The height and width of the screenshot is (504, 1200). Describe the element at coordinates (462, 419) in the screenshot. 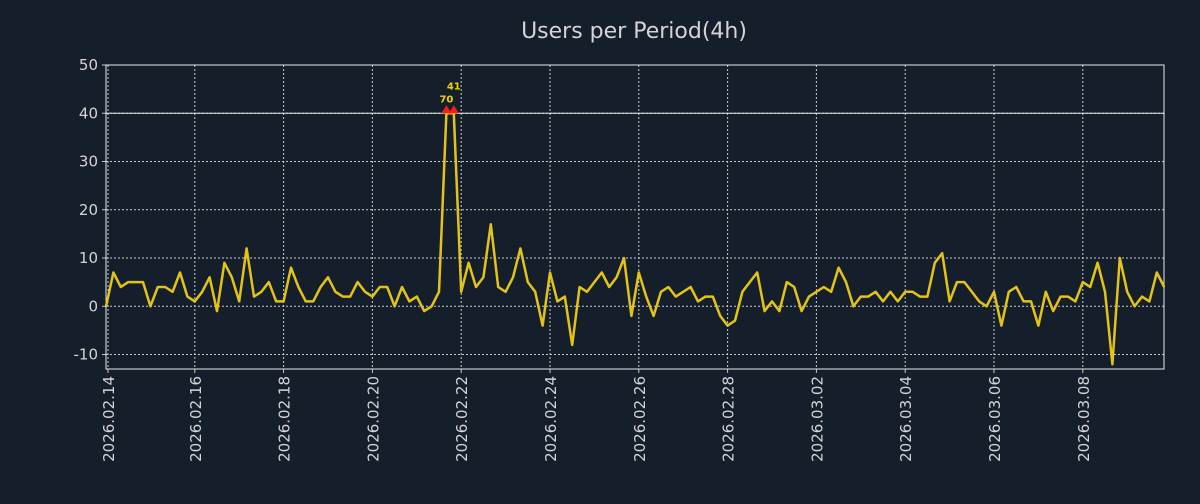

I see `x-tick-label: 2026.02.22` at that location.